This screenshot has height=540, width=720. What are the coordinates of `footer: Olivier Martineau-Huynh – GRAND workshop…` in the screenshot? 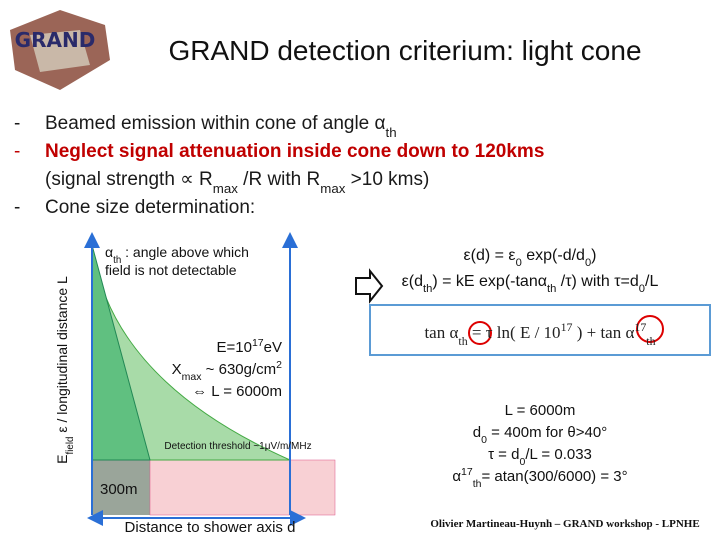 It's located at (564, 524).